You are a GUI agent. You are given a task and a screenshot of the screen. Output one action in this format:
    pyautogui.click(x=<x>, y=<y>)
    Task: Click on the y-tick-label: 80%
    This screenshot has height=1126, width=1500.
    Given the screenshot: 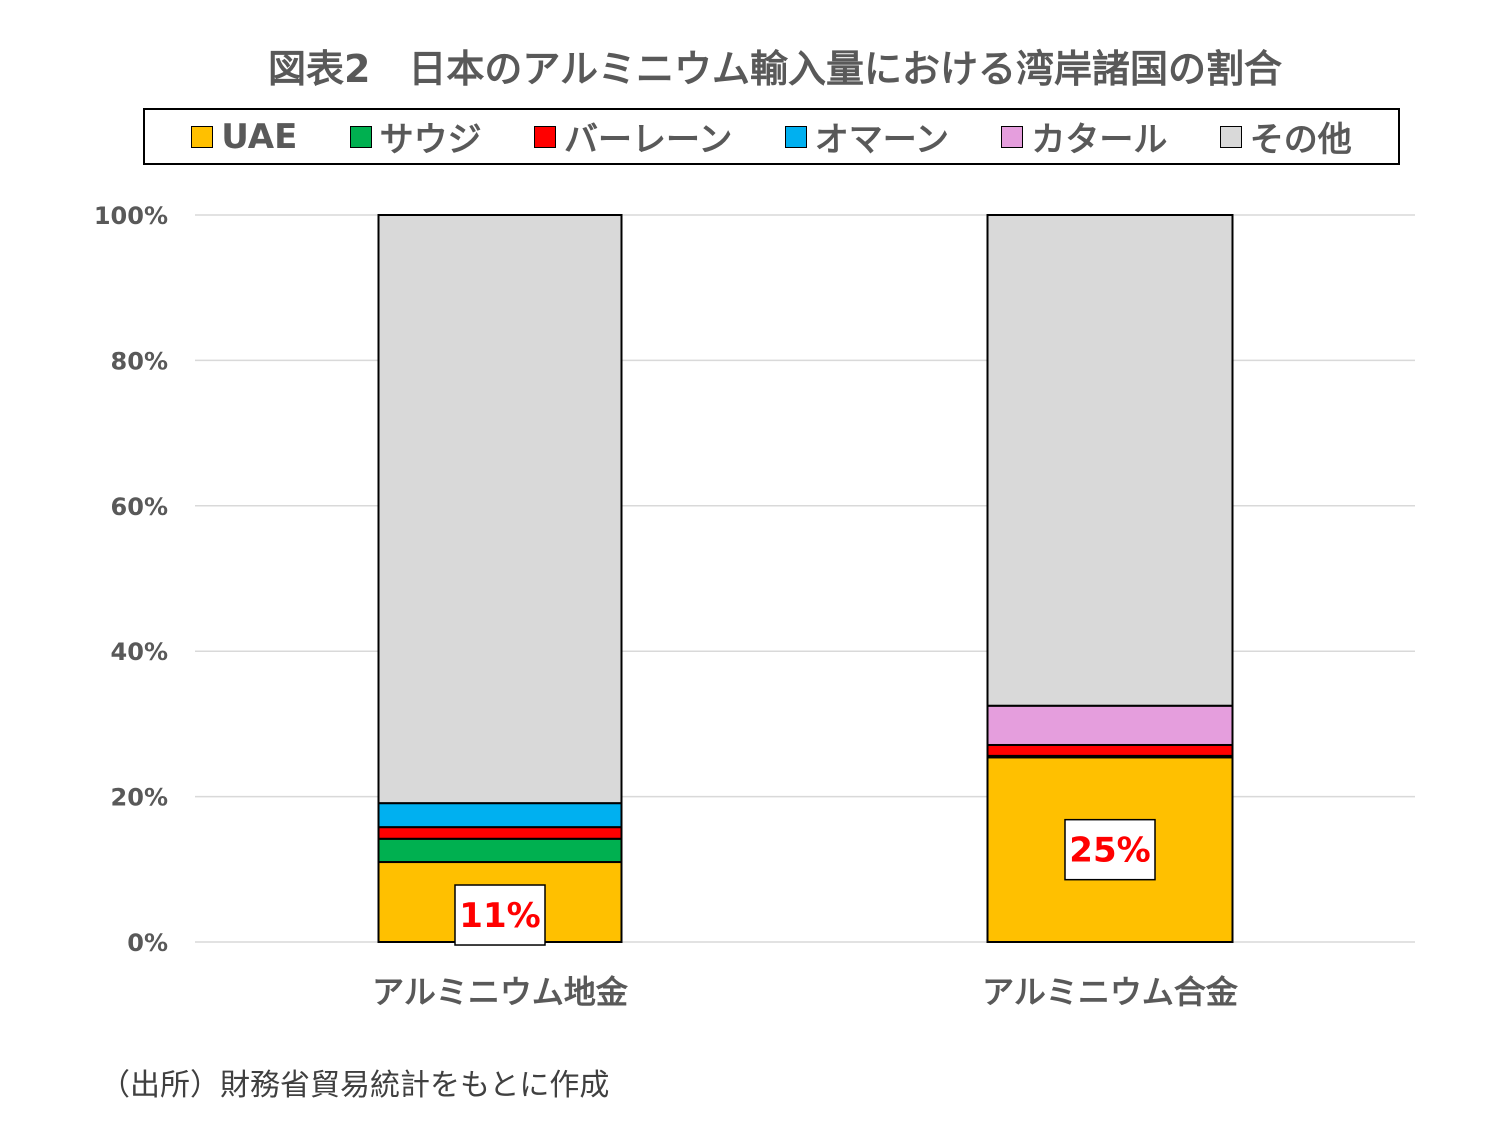 What is the action you would take?
    pyautogui.click(x=139, y=361)
    